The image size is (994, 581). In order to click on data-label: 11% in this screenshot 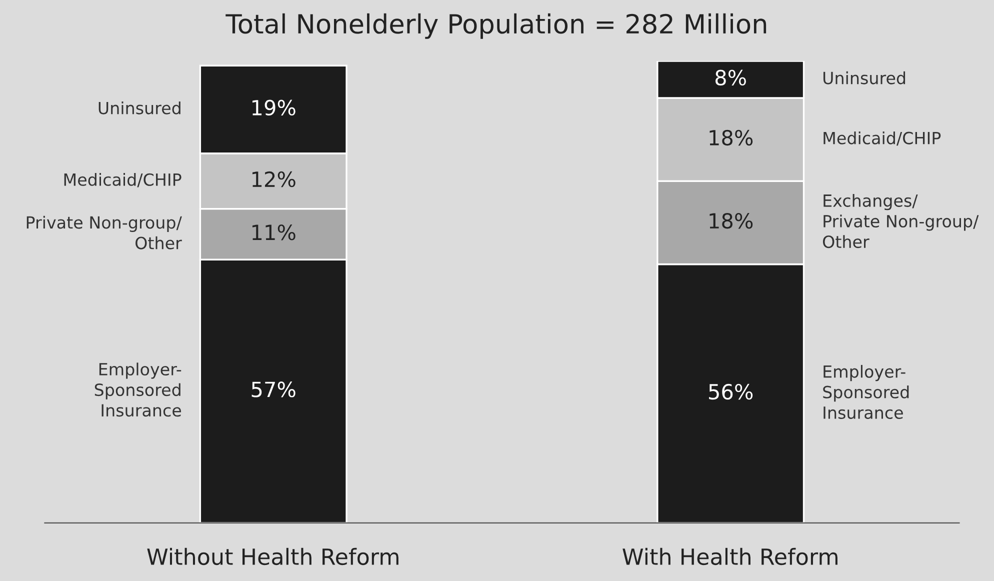, I will do `click(274, 232)`.